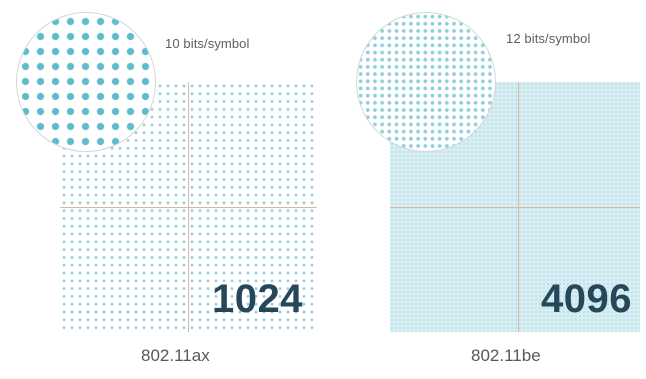 Image resolution: width=646 pixels, height=379 pixels. I want to click on qam-points-label: 1024, so click(257, 299).